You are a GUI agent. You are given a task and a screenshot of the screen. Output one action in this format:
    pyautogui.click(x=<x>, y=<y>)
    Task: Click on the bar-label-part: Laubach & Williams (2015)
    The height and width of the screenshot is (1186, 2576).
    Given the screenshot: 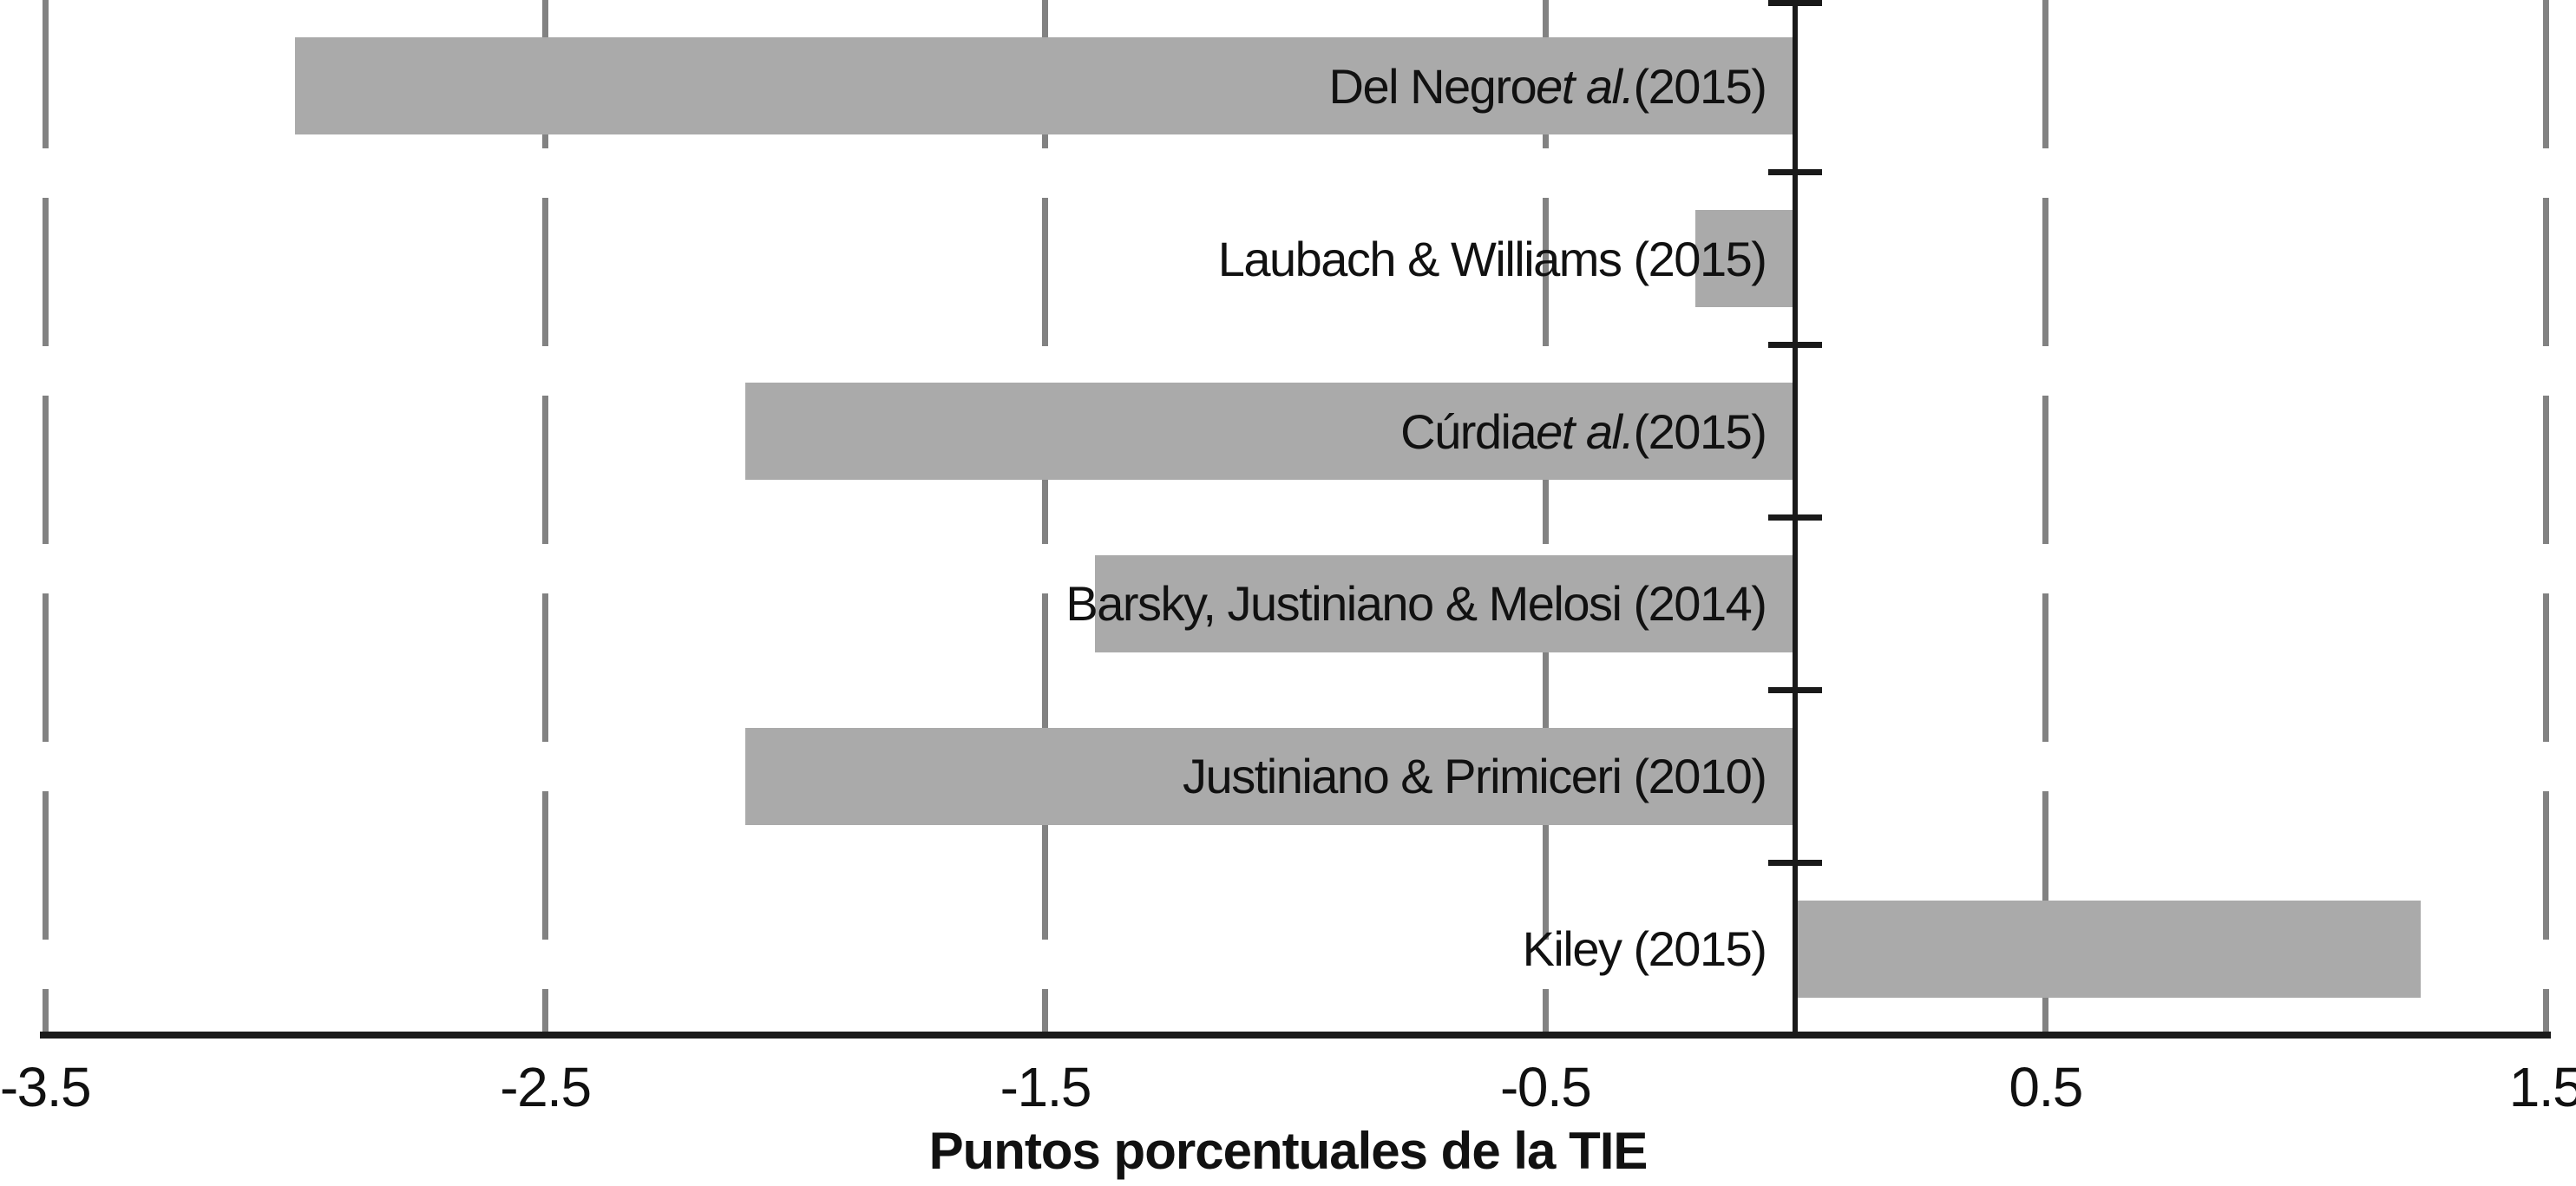 What is the action you would take?
    pyautogui.click(x=1492, y=259)
    